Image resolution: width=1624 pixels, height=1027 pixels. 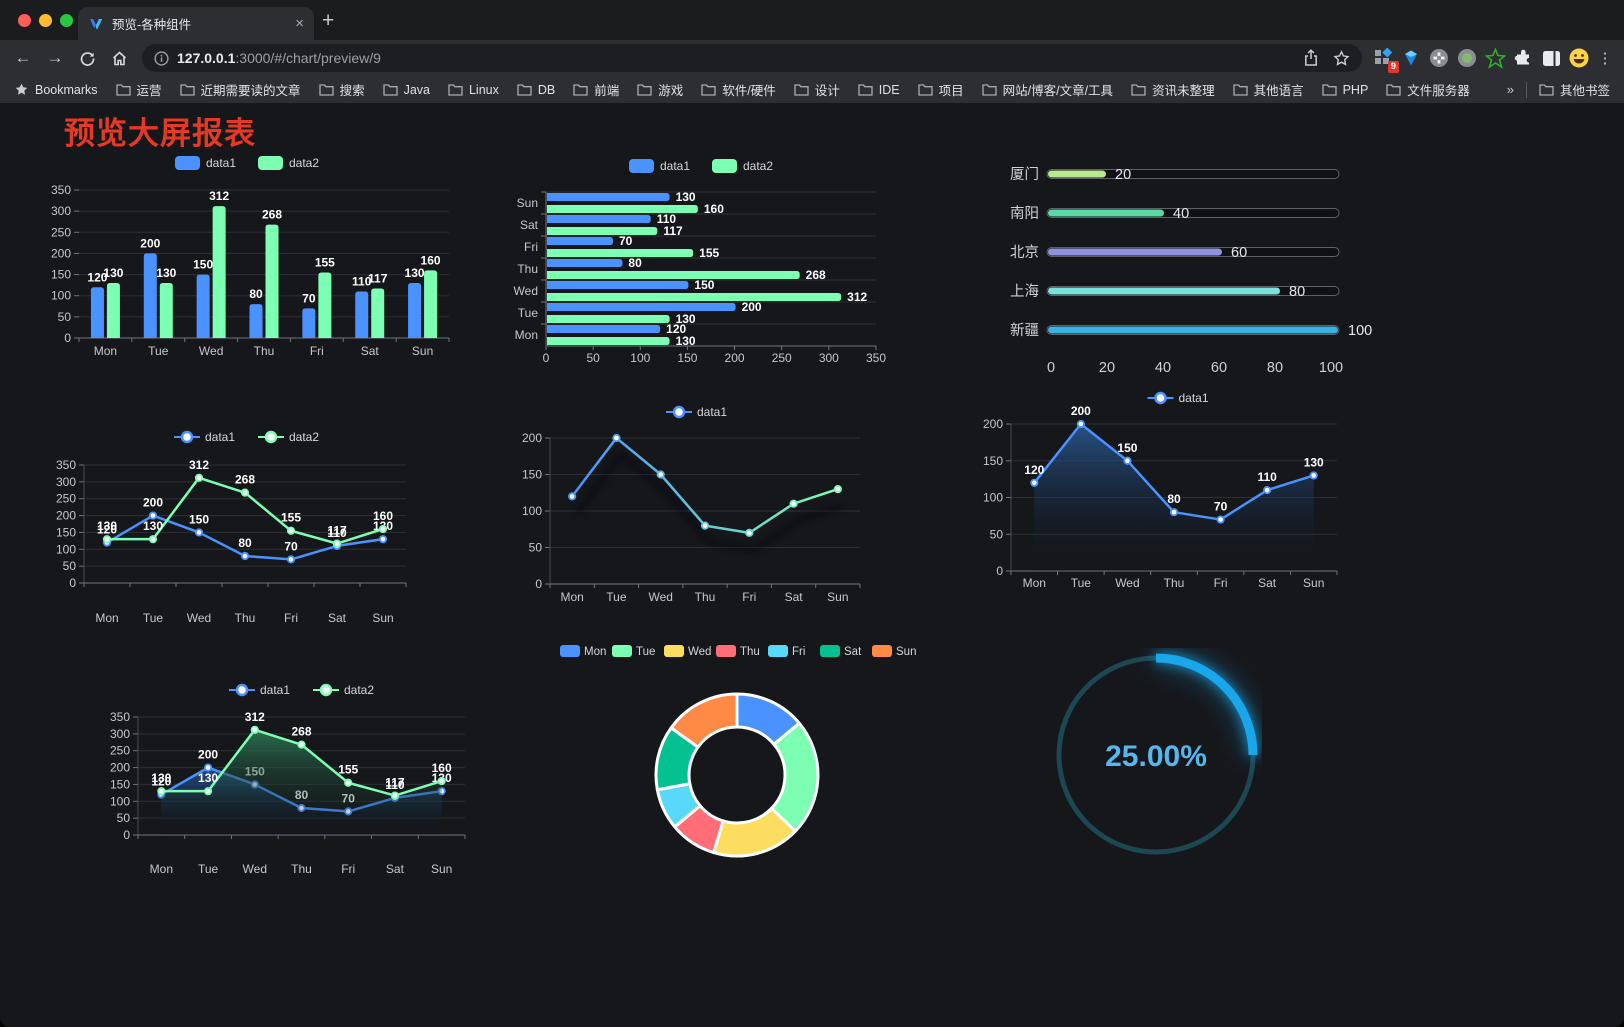 I want to click on other-bookmarks: 其他书签, so click(x=1574, y=89).